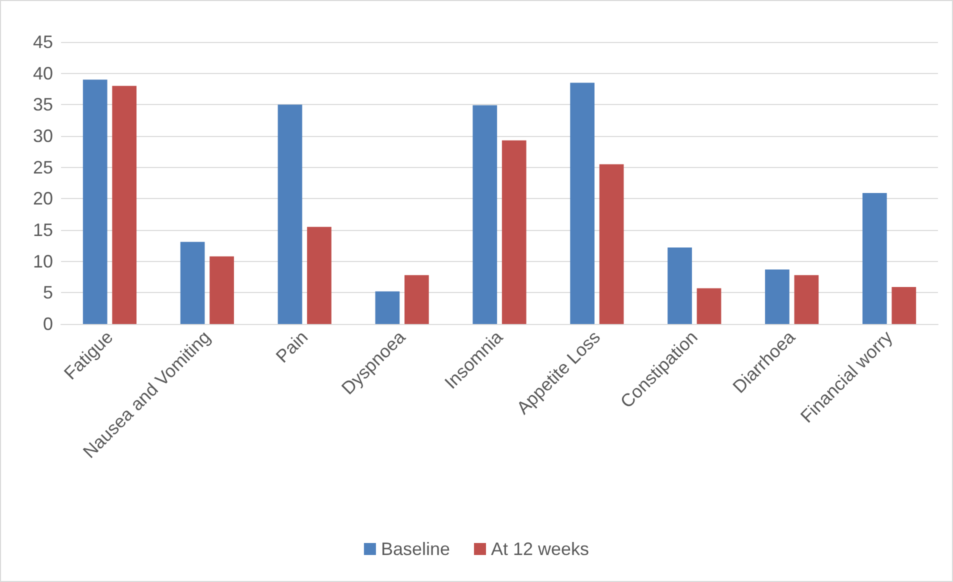 This screenshot has width=953, height=582. Describe the element at coordinates (42, 261) in the screenshot. I see `y-tick-label: 10` at that location.